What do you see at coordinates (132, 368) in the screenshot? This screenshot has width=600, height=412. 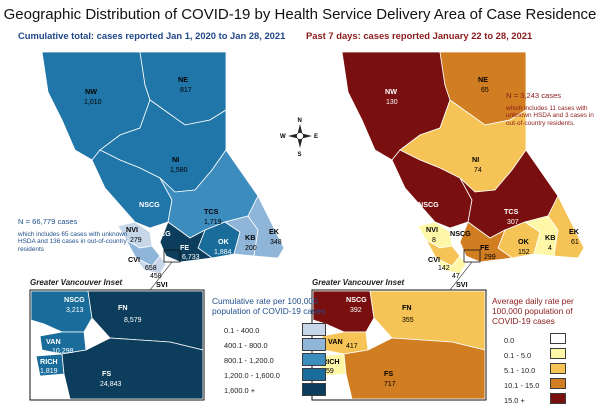 I see `left-inset-fs` at bounding box center [132, 368].